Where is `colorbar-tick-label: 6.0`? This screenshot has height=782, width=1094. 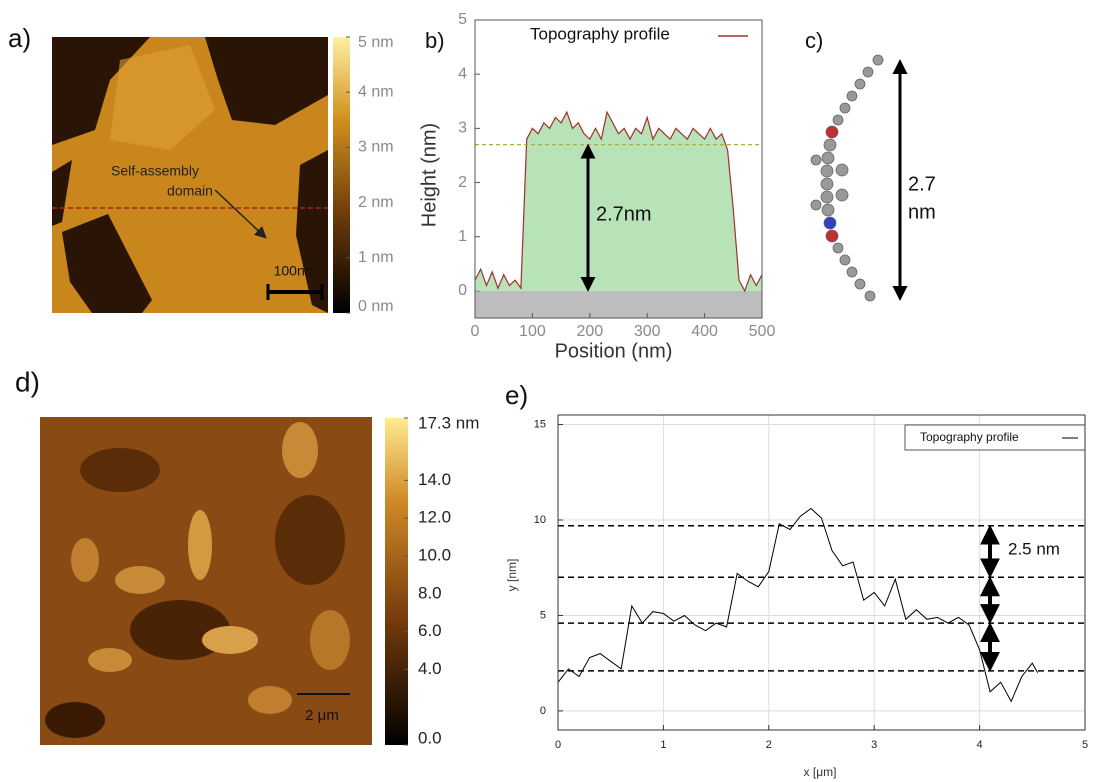
colorbar-tick-label: 6.0 is located at coordinates (430, 630).